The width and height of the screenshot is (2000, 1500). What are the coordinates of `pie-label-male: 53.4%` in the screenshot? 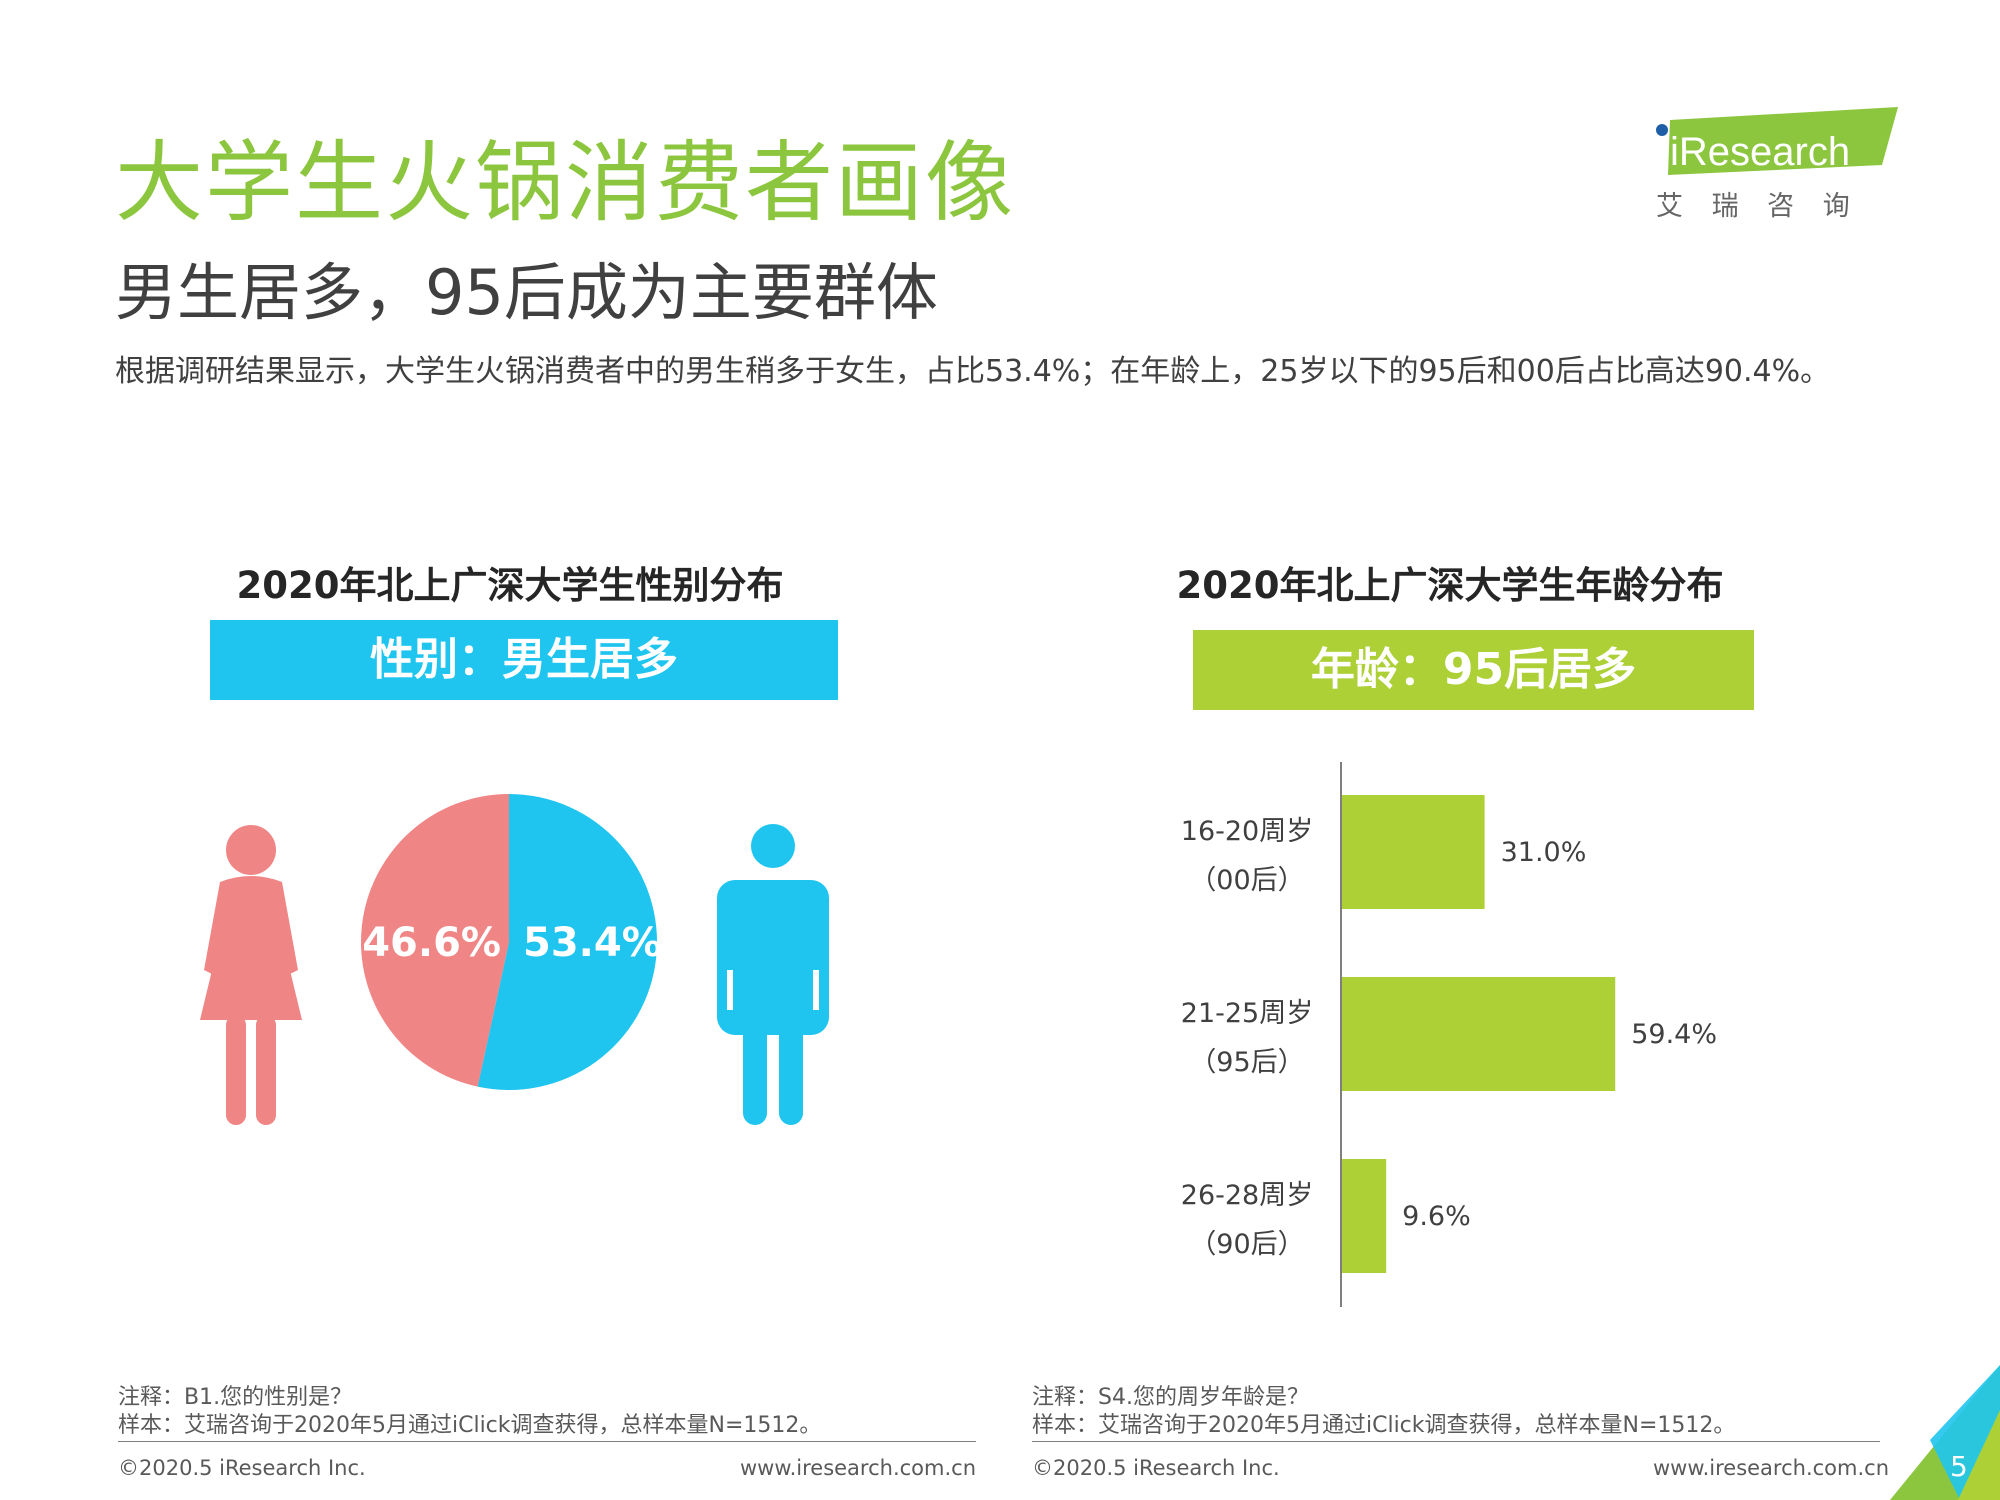 It's located at (592, 943).